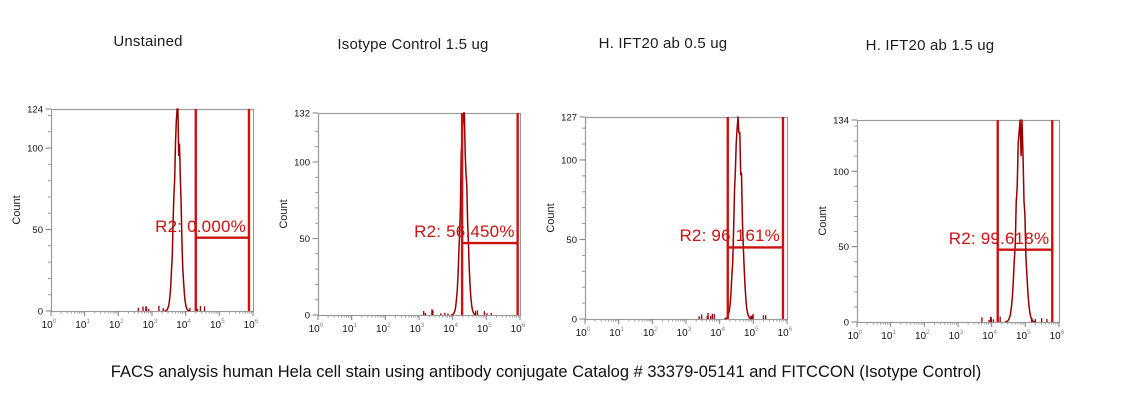  I want to click on panel-plot-0: 0 50 100 124 100 10¹ 10² 10³ 10⁴ 10⁵ 10⁶, so click(143, 218).